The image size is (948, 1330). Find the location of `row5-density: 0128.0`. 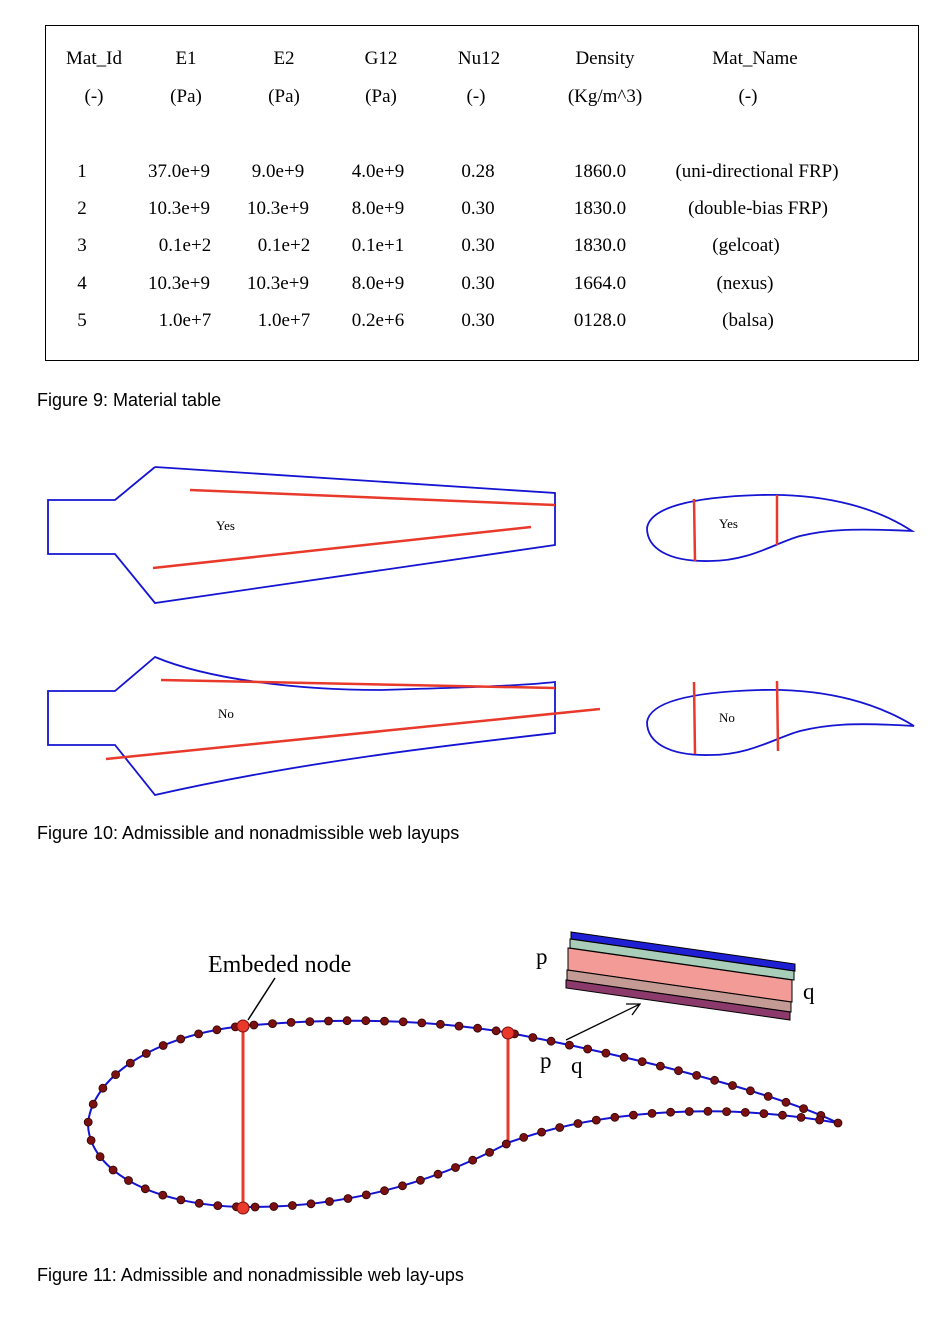

row5-density: 0128.0 is located at coordinates (600, 320).